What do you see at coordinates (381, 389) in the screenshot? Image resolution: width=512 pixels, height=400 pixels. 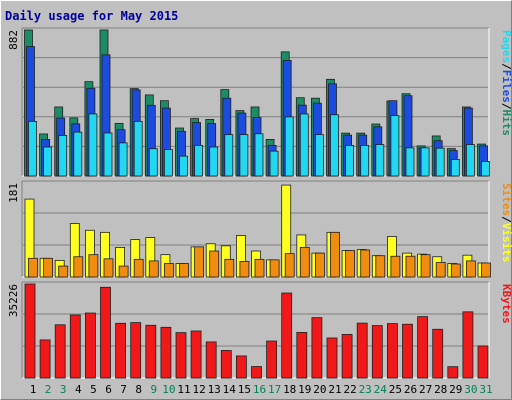 I see `x-label-day-24: 24` at bounding box center [381, 389].